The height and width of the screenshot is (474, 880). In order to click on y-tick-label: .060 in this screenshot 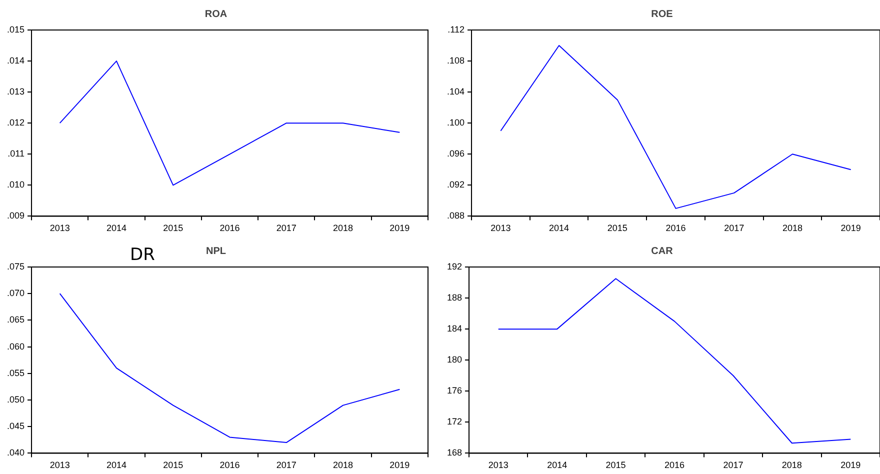, I will do `click(15, 346)`.